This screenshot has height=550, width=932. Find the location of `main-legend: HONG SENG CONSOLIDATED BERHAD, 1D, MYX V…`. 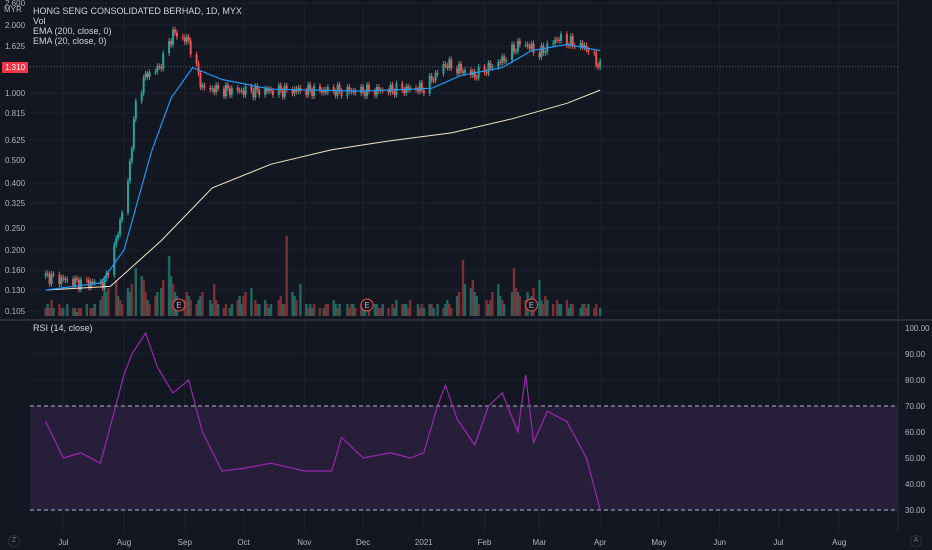

main-legend: HONG SENG CONSOLIDATED BERHAD, 1D, MYX V… is located at coordinates (137, 26).